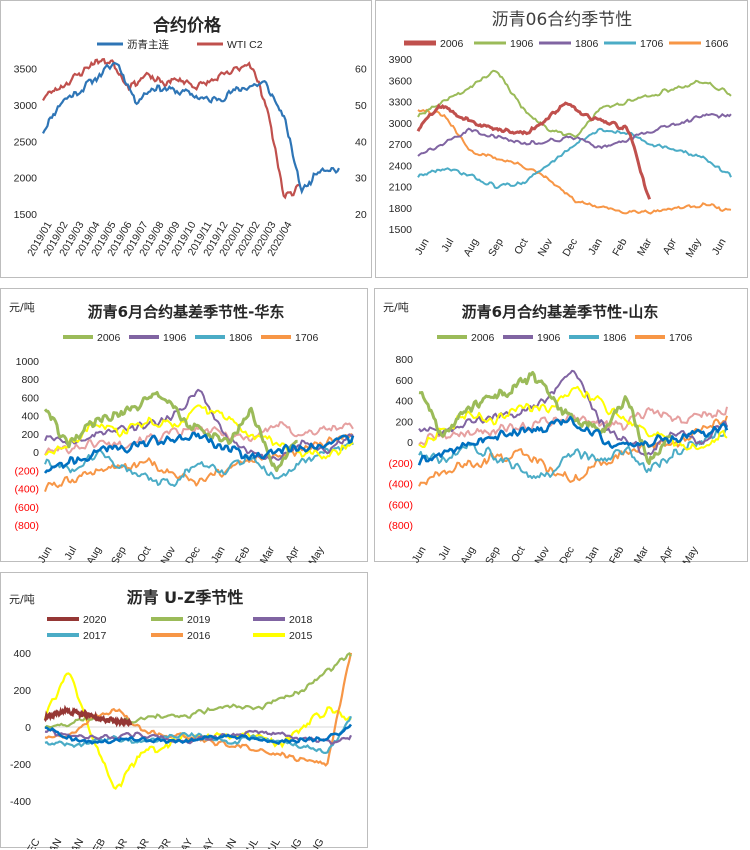 The image size is (750, 850). What do you see at coordinates (198, 709) in the screenshot?
I see `series-line-2016` at bounding box center [198, 709].